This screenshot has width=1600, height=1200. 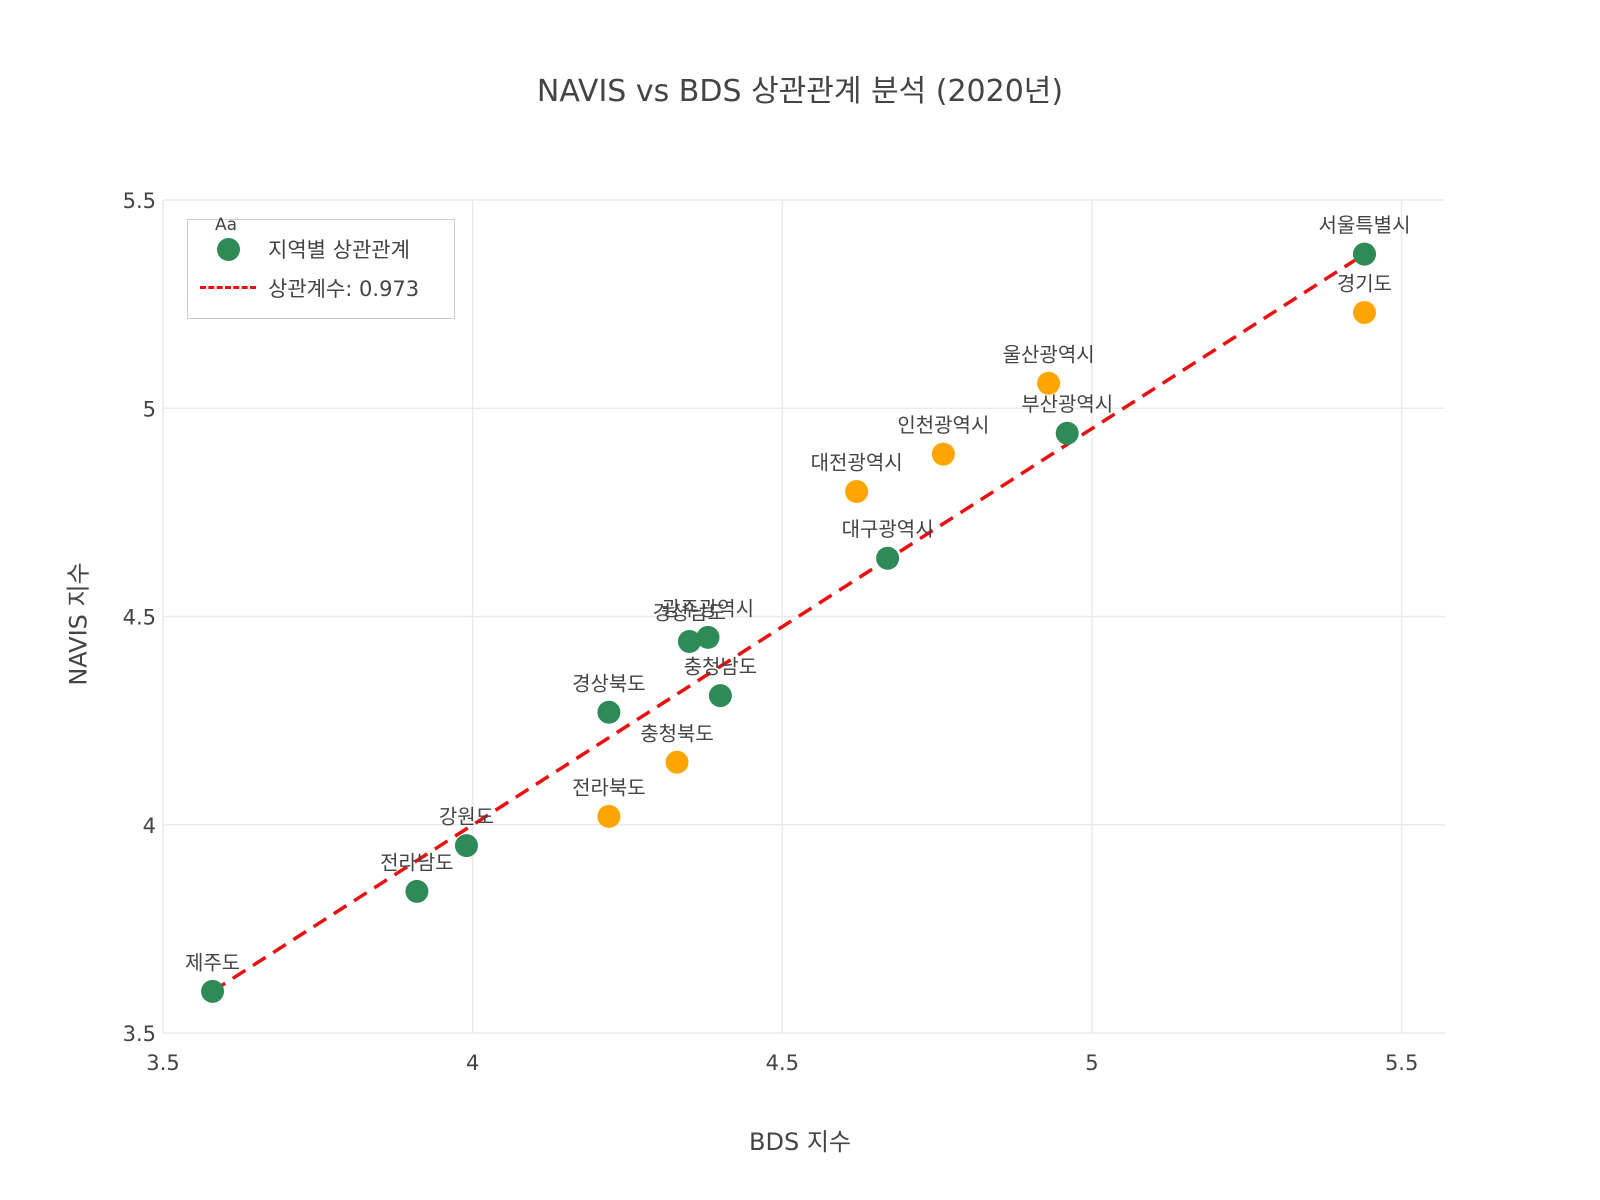 I want to click on legend: Aa 지역별 상관관계 상관계수: 0.973, so click(x=321, y=267).